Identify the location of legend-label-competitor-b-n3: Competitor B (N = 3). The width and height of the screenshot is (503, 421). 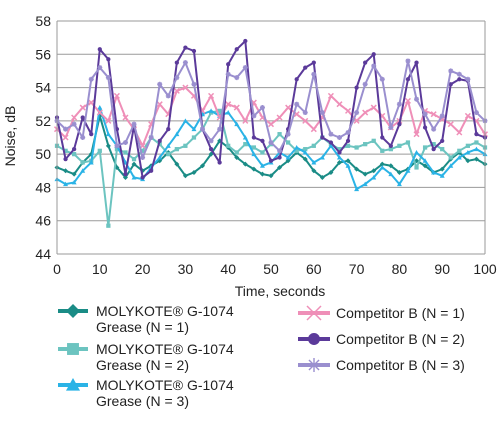
(400, 365).